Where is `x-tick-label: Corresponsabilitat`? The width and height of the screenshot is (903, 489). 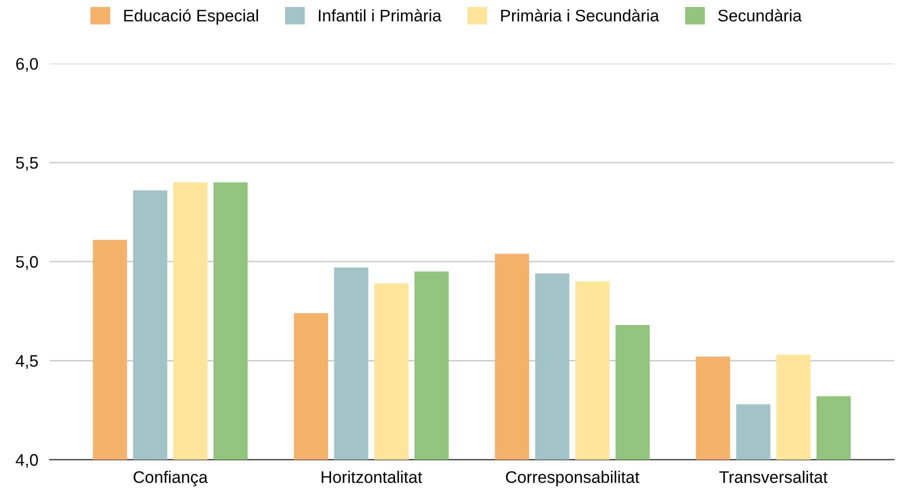 x-tick-label: Corresponsabilitat is located at coordinates (573, 478).